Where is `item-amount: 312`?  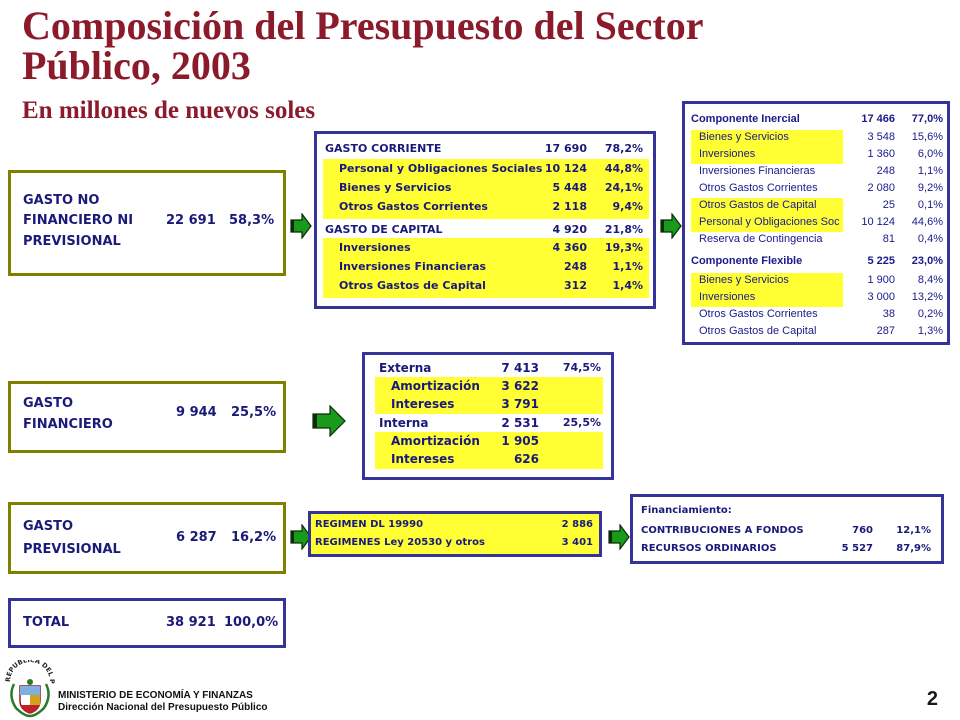
item-amount: 312 is located at coordinates (575, 285).